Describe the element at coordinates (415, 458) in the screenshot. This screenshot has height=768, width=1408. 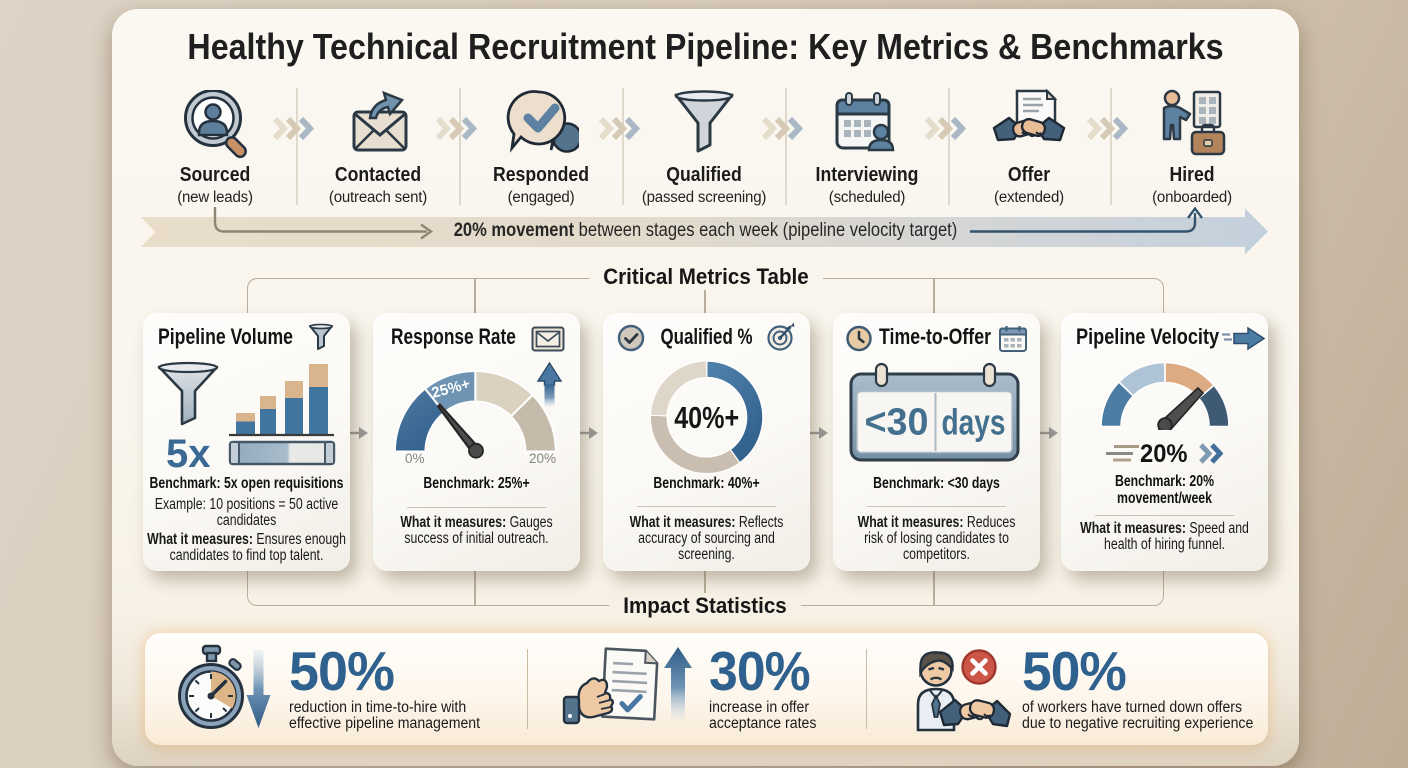
I see `svg-text: 0%` at that location.